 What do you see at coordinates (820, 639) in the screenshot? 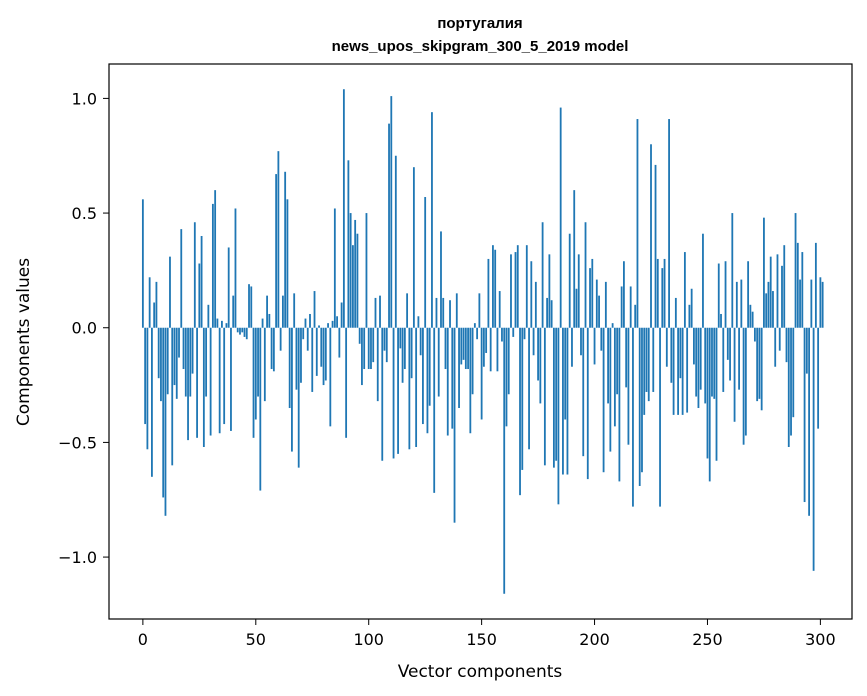
I see `x-tick-label: 300` at bounding box center [820, 639].